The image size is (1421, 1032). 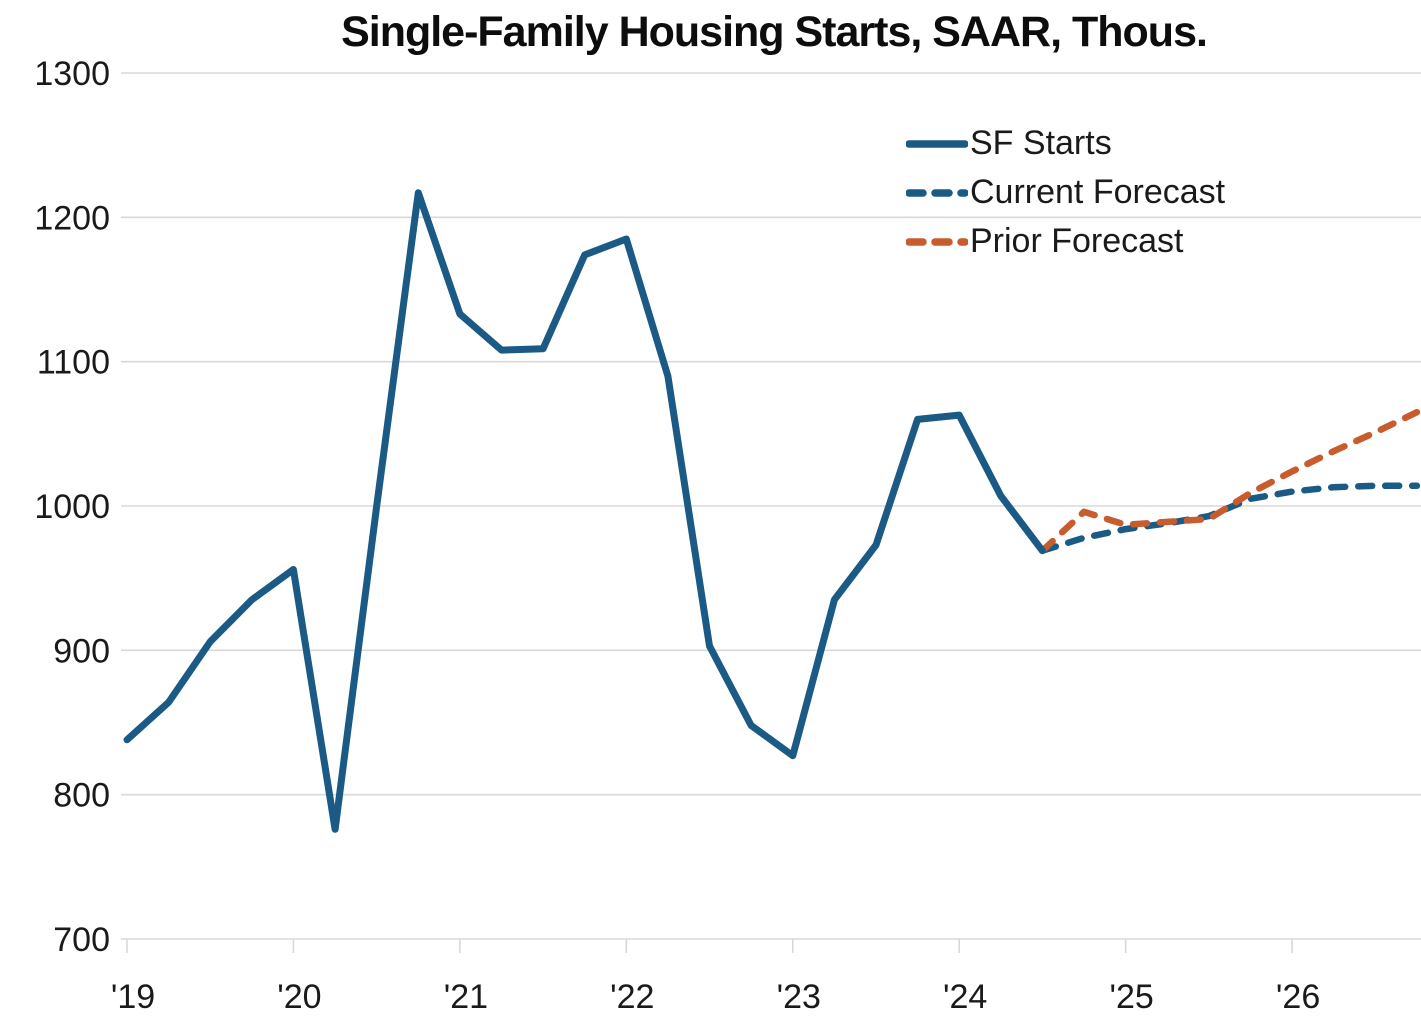 I want to click on current-forecast-dashed-line-icon, so click(x=937, y=192).